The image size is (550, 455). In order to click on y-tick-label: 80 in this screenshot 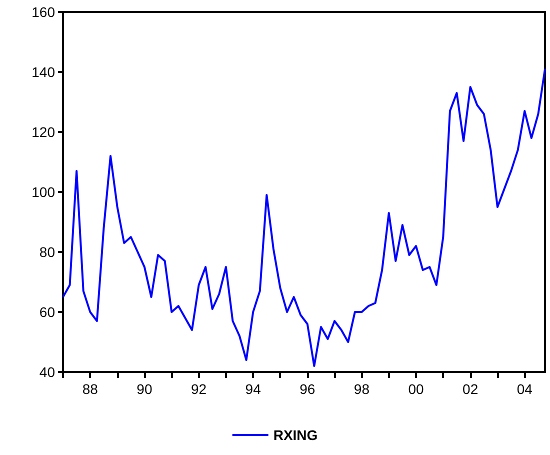, I will do `click(47, 252)`.